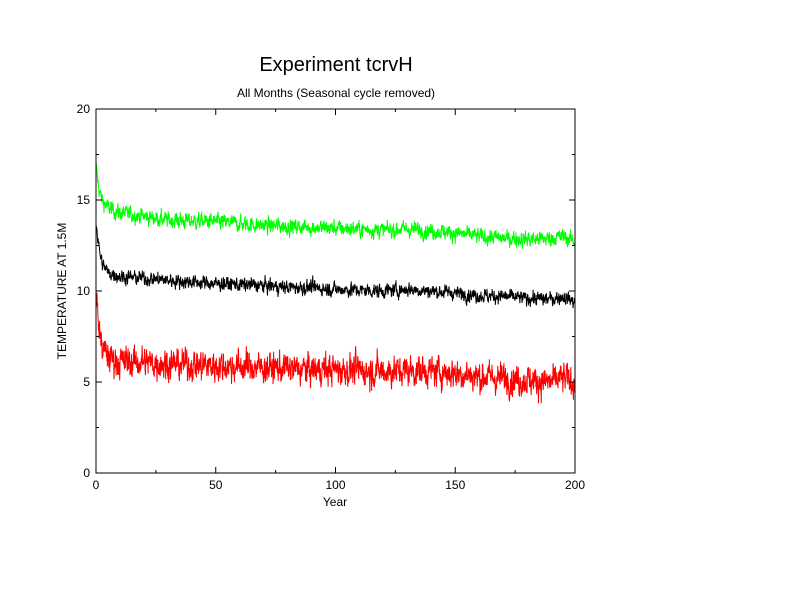  I want to click on y-tick-label: 0, so click(86, 473).